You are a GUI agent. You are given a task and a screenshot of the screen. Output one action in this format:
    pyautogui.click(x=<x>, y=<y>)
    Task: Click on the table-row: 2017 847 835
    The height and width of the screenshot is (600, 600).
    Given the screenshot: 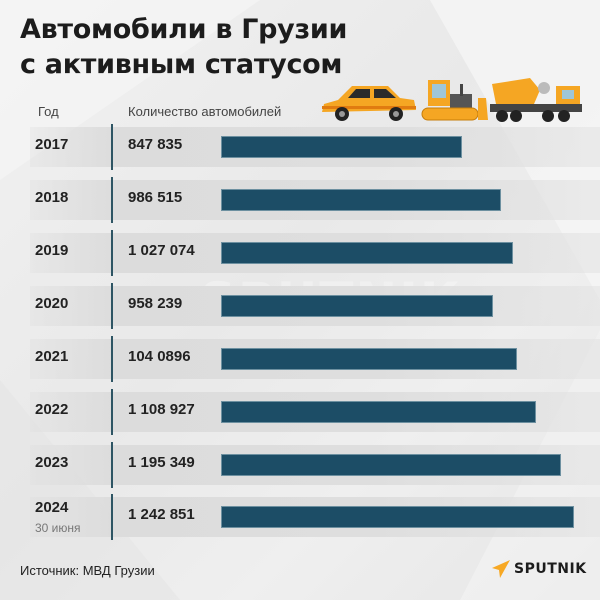 What is the action you would take?
    pyautogui.click(x=315, y=147)
    